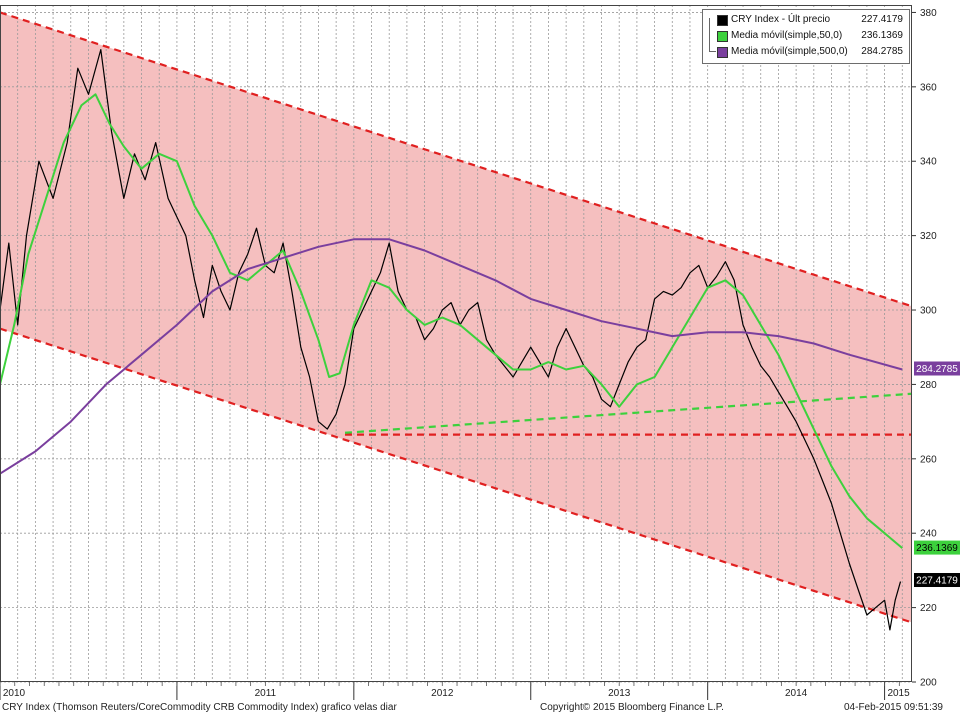 This screenshot has height=720, width=960. Describe the element at coordinates (787, 35) in the screenshot. I see `legend-item-label: Media móvil(simple,50,0)` at that location.